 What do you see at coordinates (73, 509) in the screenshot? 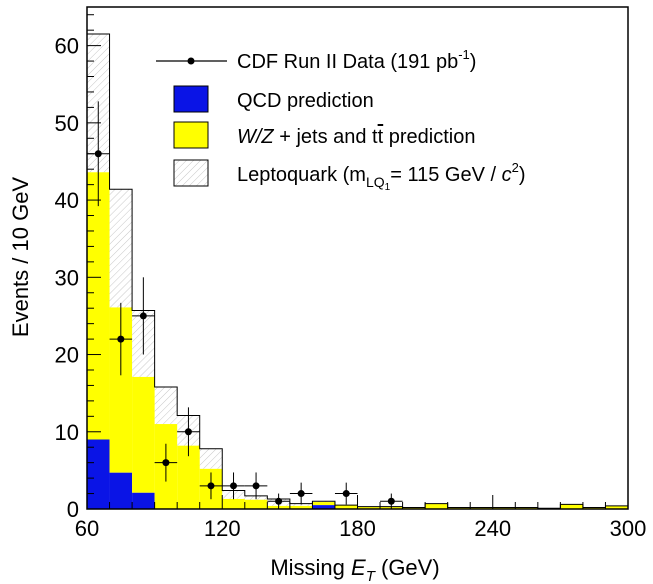
I see `y-tick-label: 0` at bounding box center [73, 509].